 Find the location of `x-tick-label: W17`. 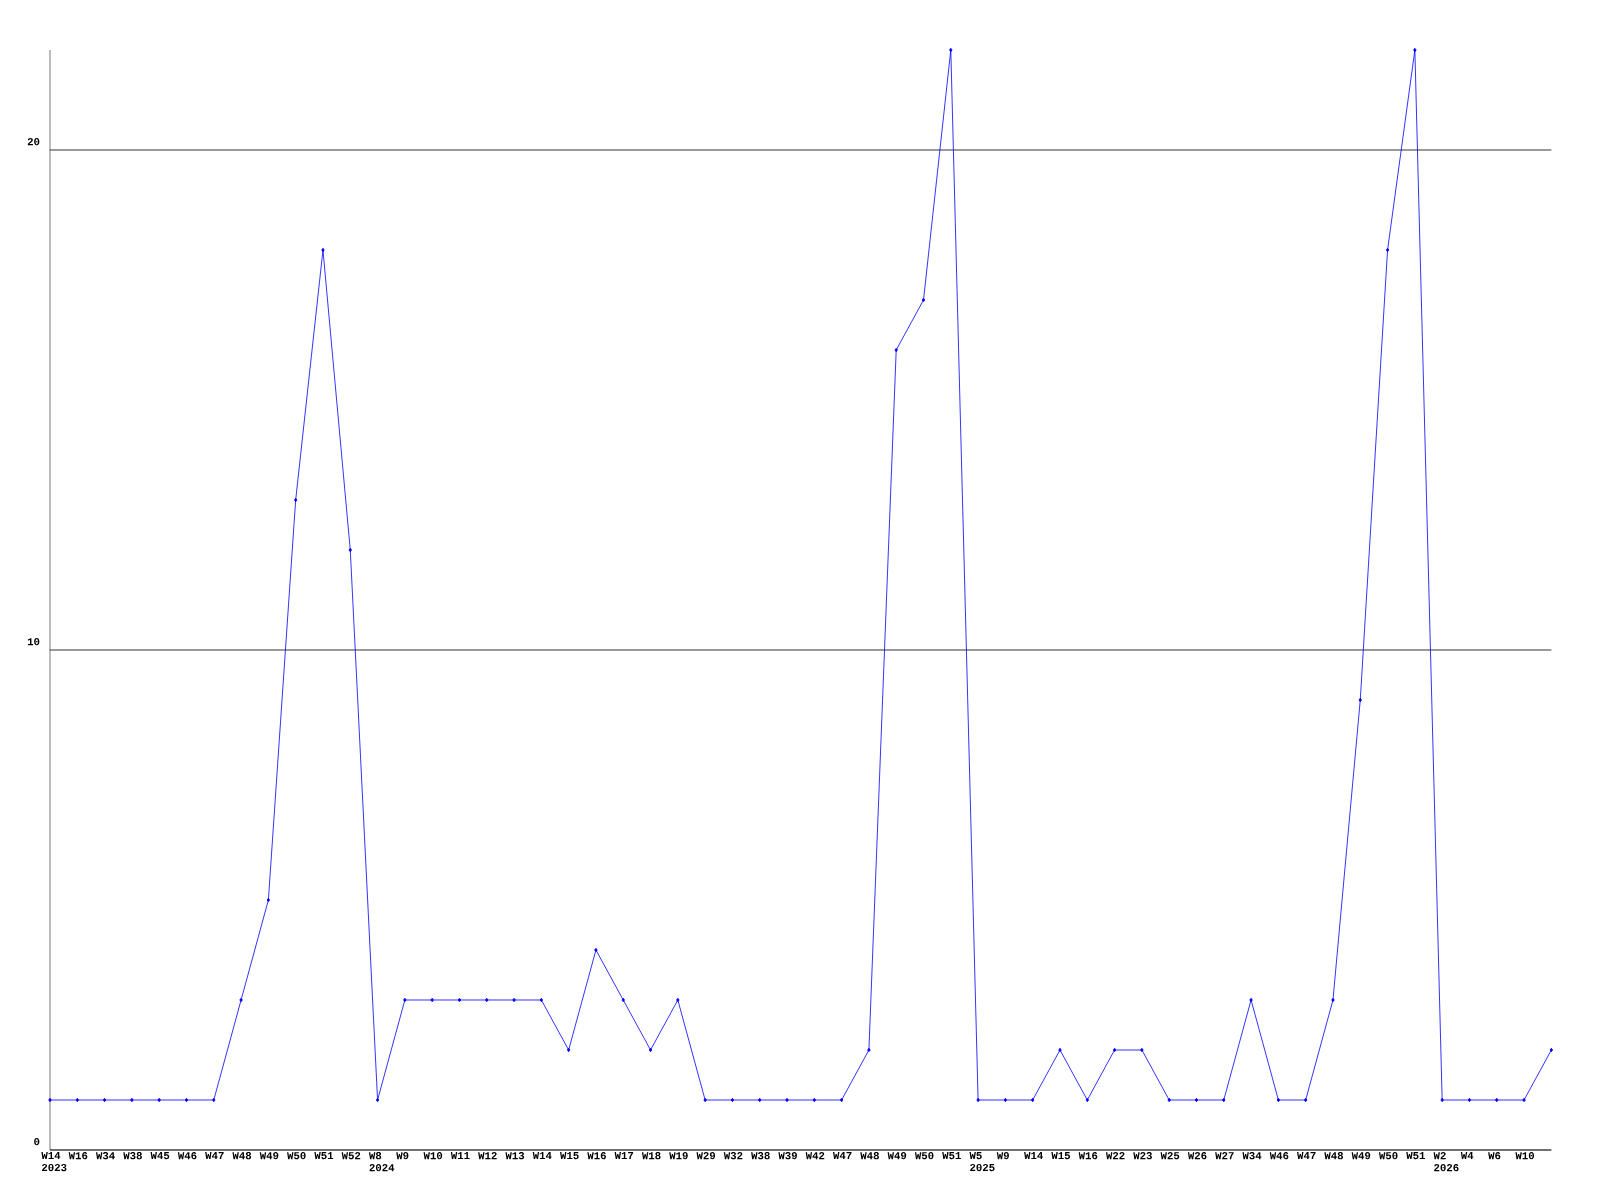

x-tick-label: W17 is located at coordinates (624, 1156).